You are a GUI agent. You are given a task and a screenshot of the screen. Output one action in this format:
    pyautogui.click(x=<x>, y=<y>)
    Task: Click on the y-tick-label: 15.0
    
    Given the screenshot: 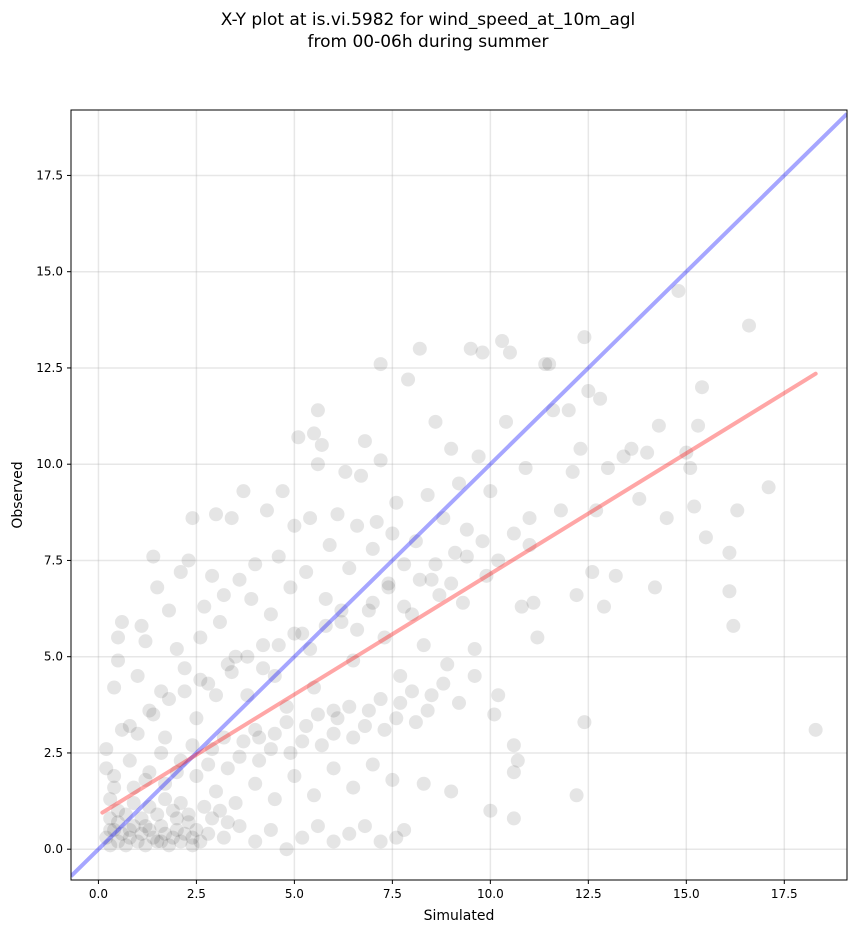 What is the action you would take?
    pyautogui.click(x=49, y=272)
    